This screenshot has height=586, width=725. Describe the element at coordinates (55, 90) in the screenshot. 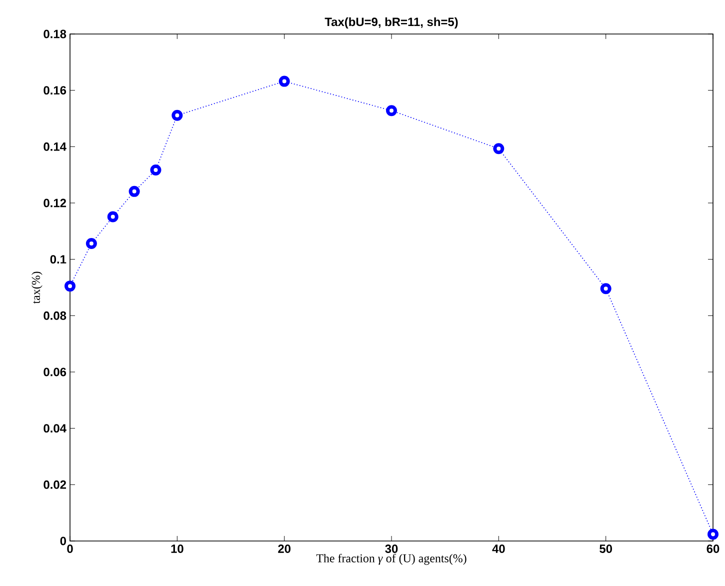

I see `y-tick-label: 0.16` at that location.